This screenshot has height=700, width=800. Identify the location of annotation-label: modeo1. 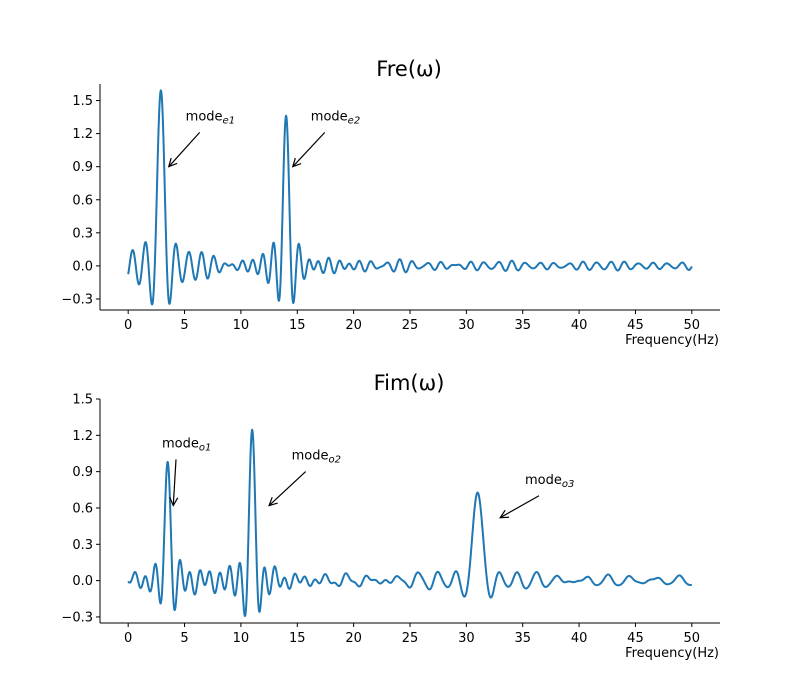
(186, 444).